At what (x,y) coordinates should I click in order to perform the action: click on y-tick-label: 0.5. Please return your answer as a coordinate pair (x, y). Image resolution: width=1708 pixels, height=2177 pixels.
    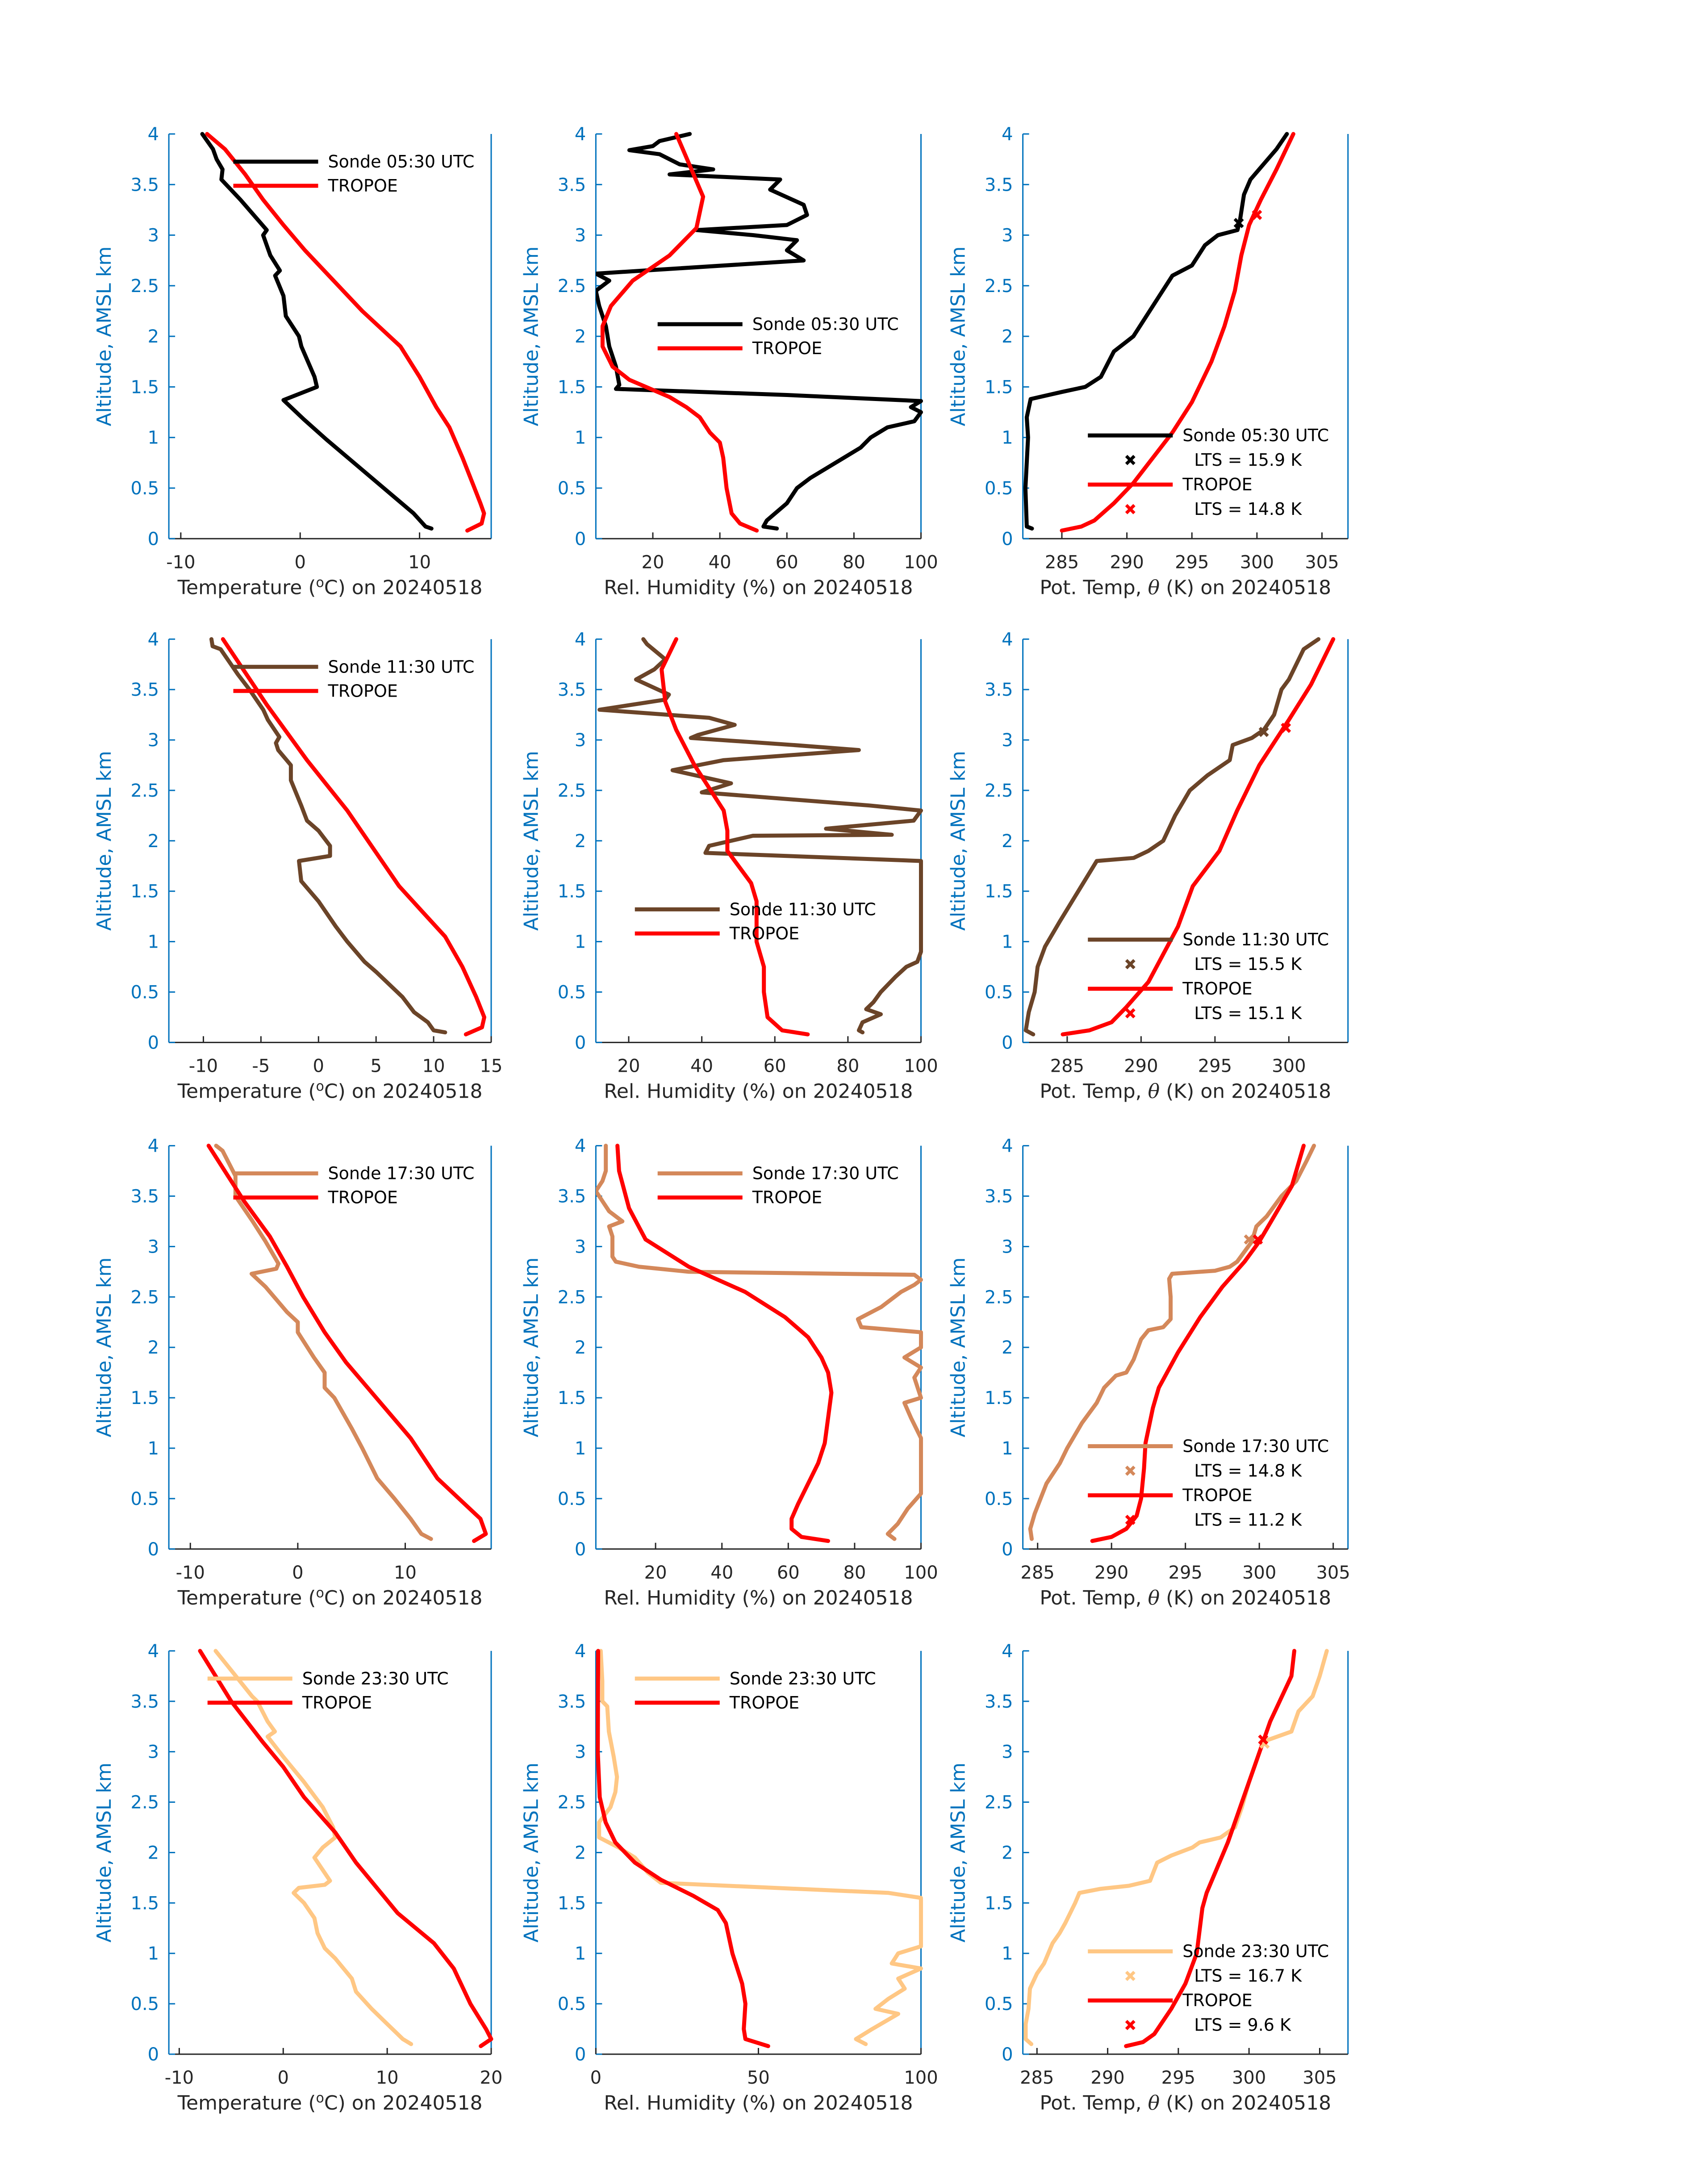
    Looking at the image, I should click on (145, 488).